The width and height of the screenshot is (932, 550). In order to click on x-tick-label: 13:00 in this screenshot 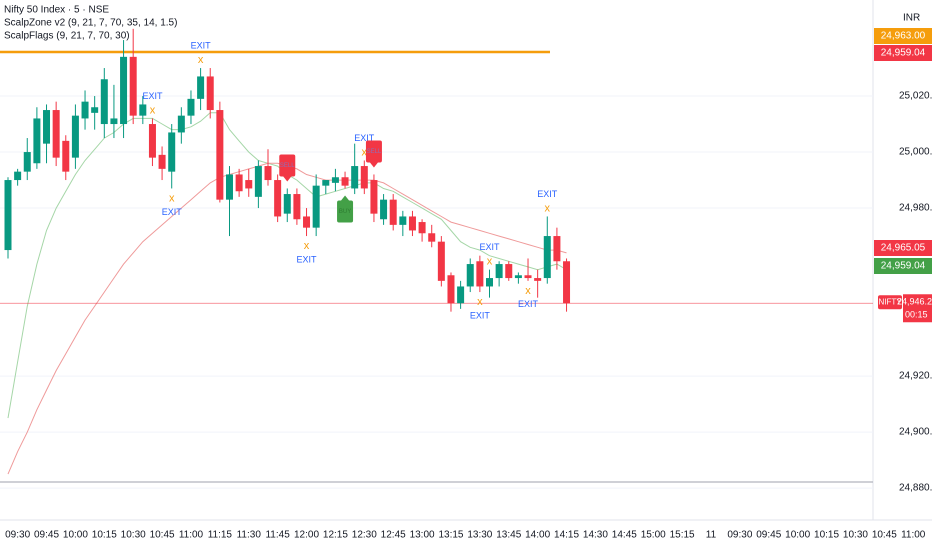, I will do `click(422, 535)`.